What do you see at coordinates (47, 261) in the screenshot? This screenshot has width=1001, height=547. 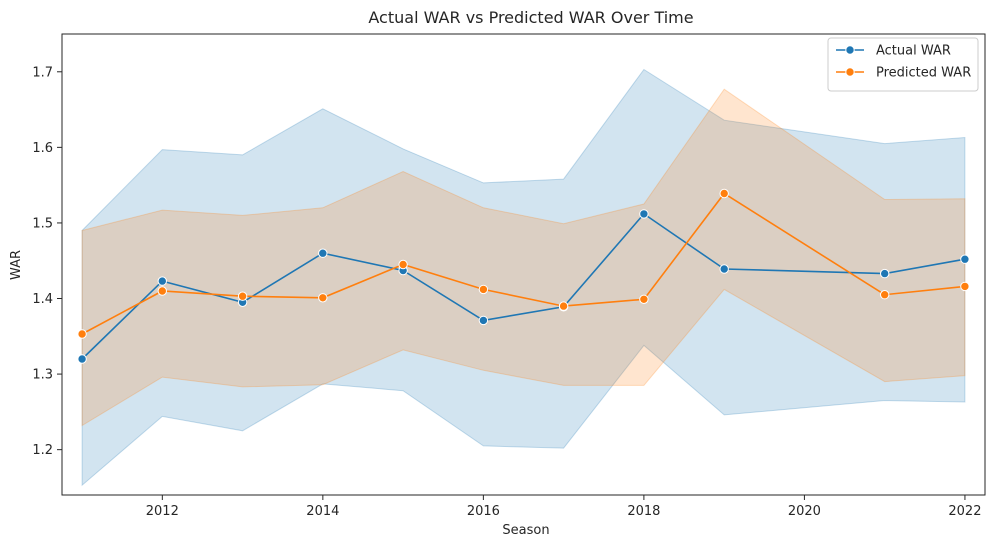 I see `y-axis-ticks: 1.2 1.3 1.4 1.5 1.6 1.7` at bounding box center [47, 261].